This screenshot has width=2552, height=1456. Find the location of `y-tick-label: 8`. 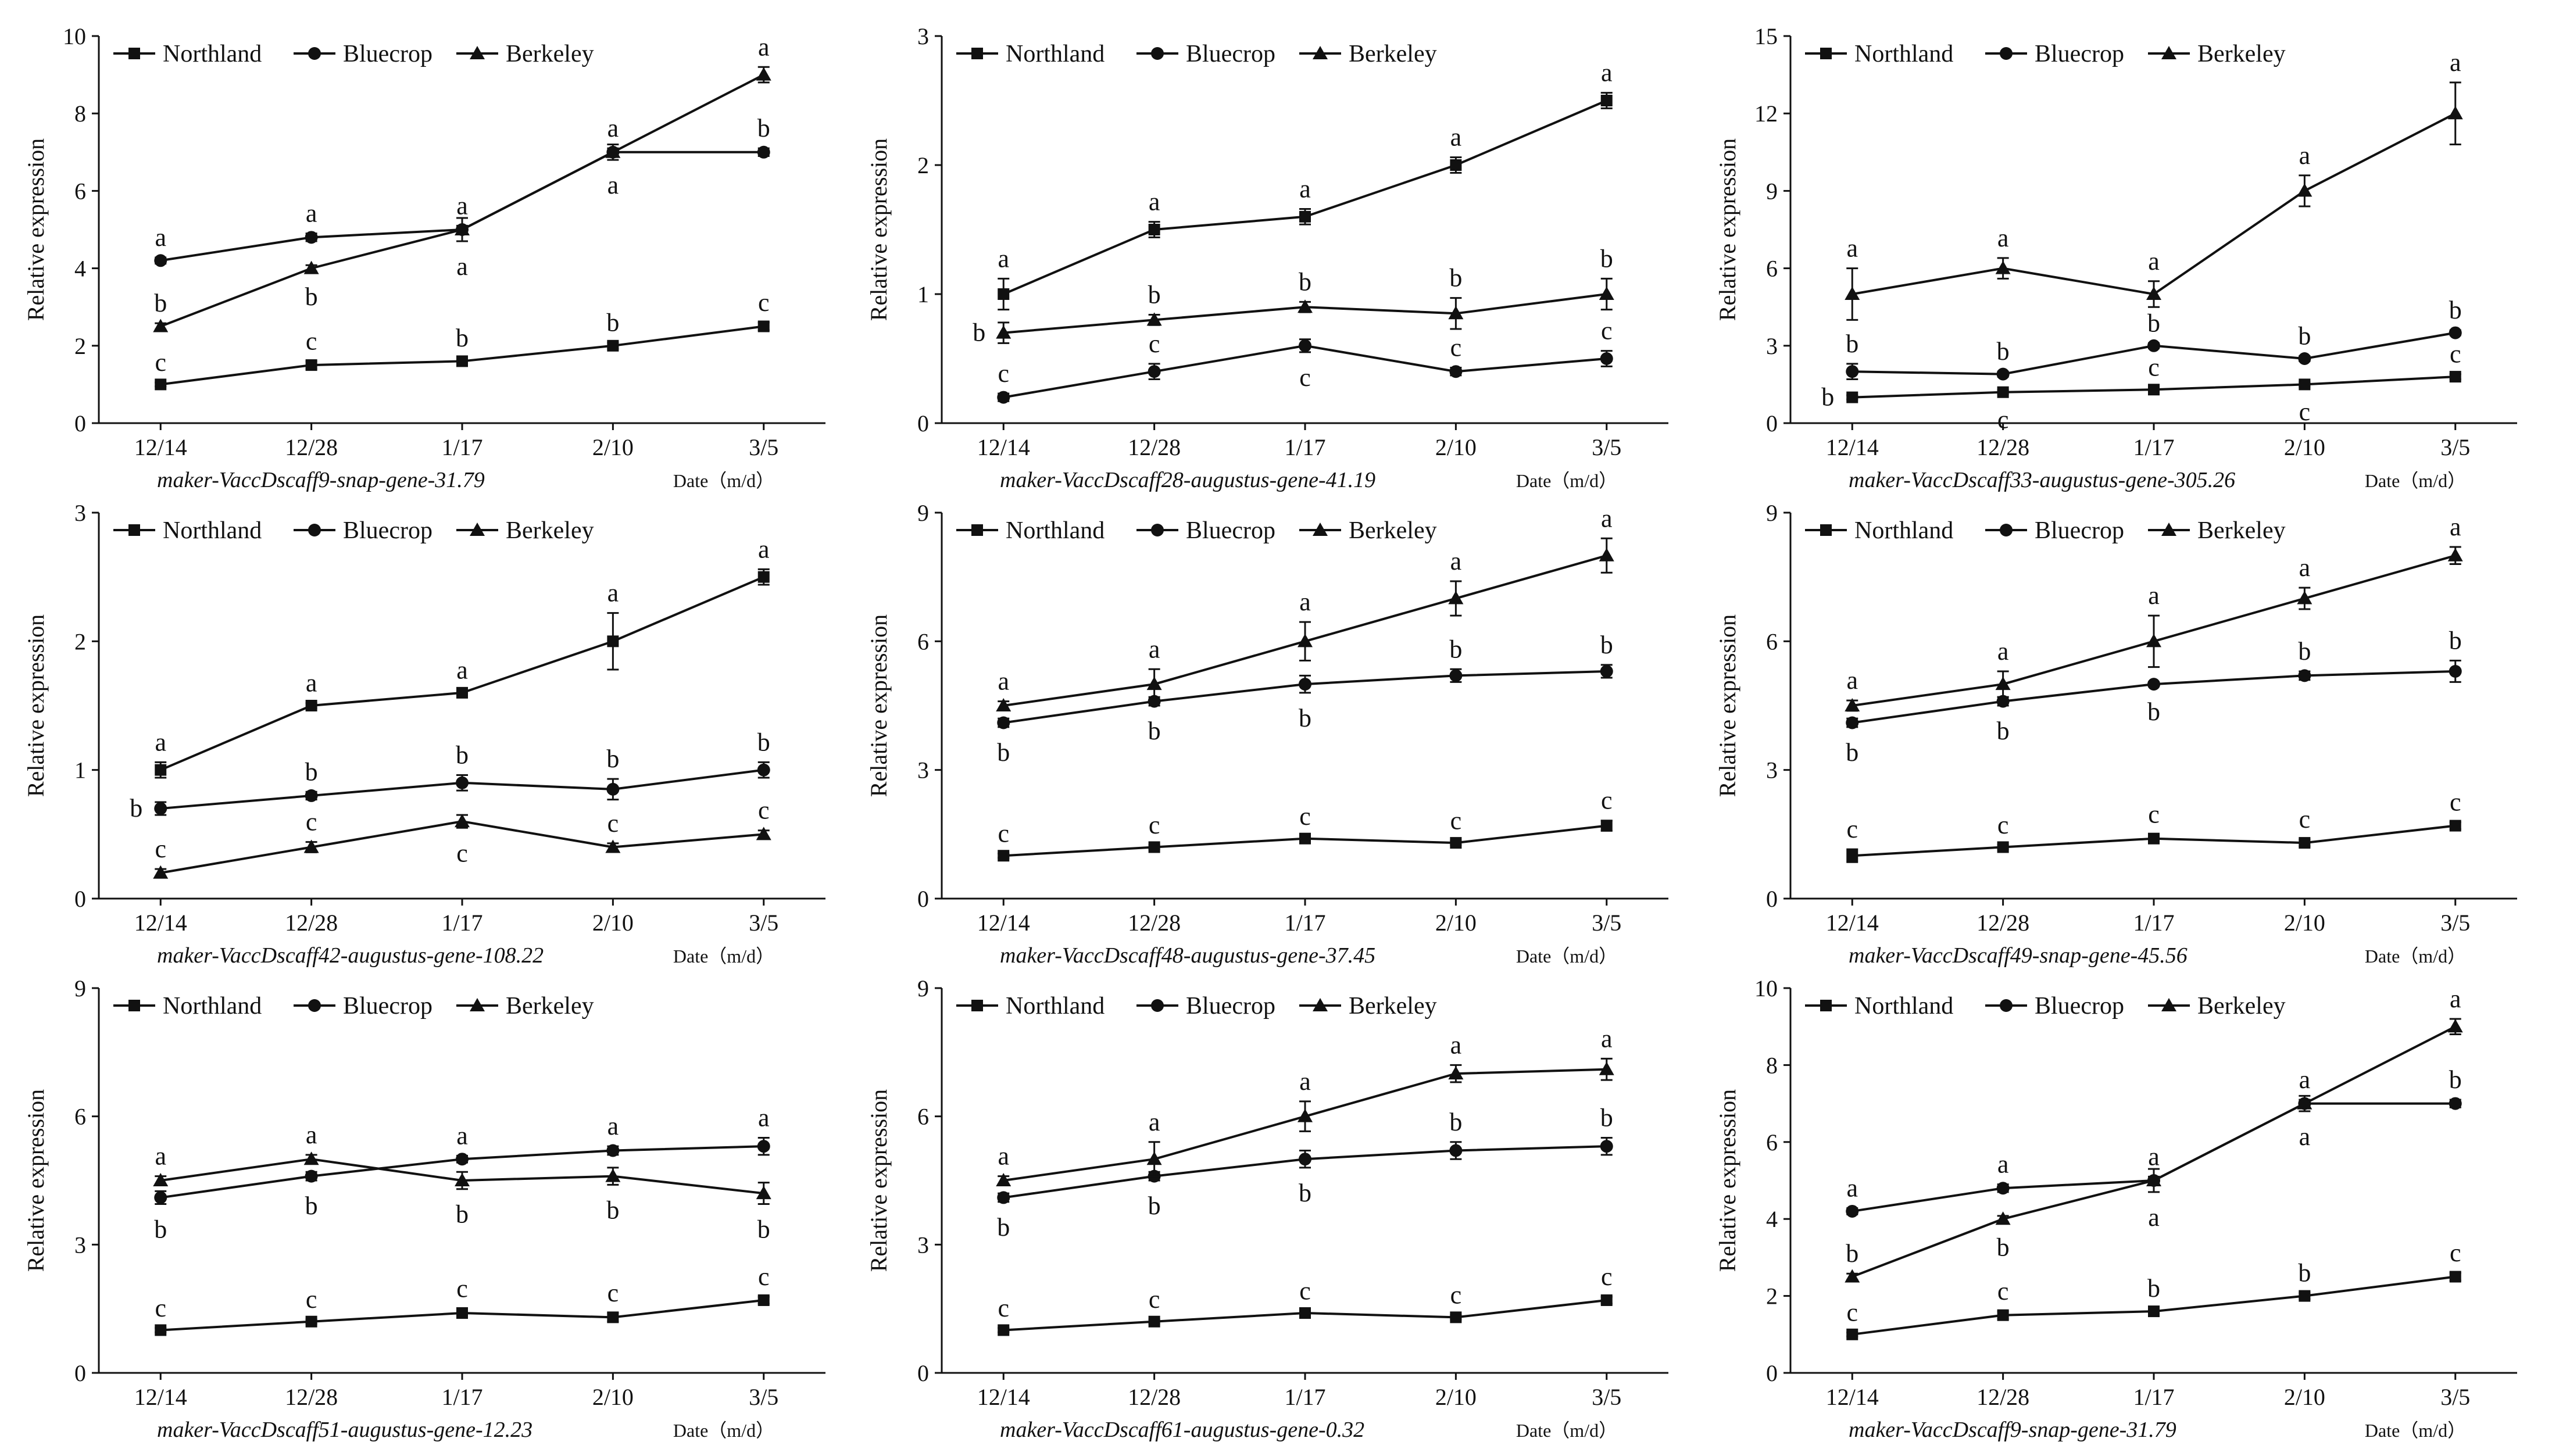

y-tick-label: 8 is located at coordinates (80, 114).